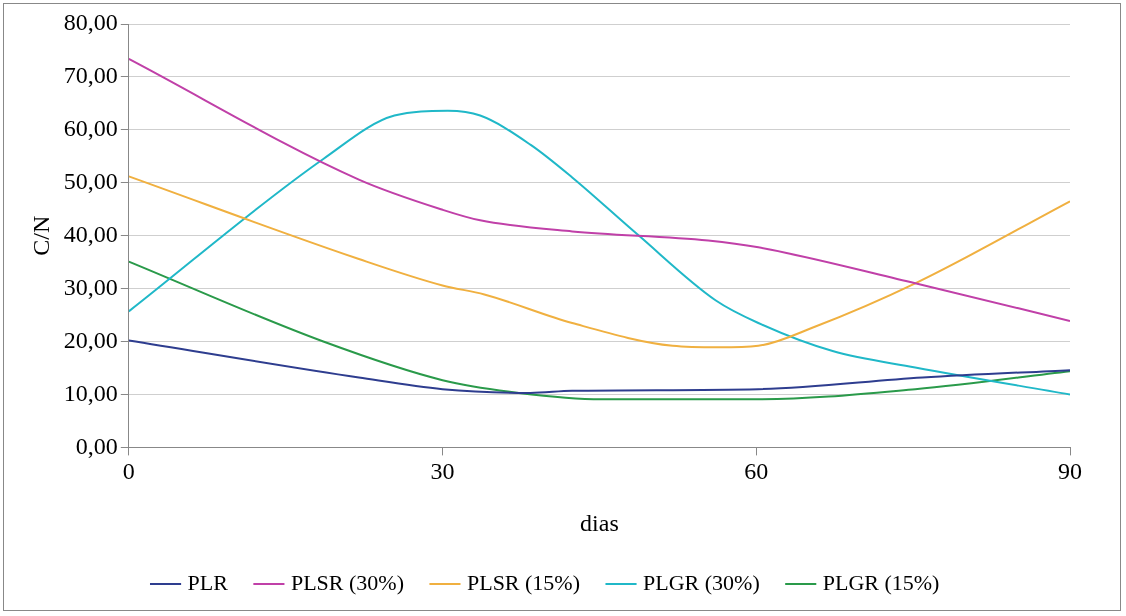 This screenshot has width=1126, height=616. What do you see at coordinates (1070, 471) in the screenshot?
I see `x-tick-label: 90` at bounding box center [1070, 471].